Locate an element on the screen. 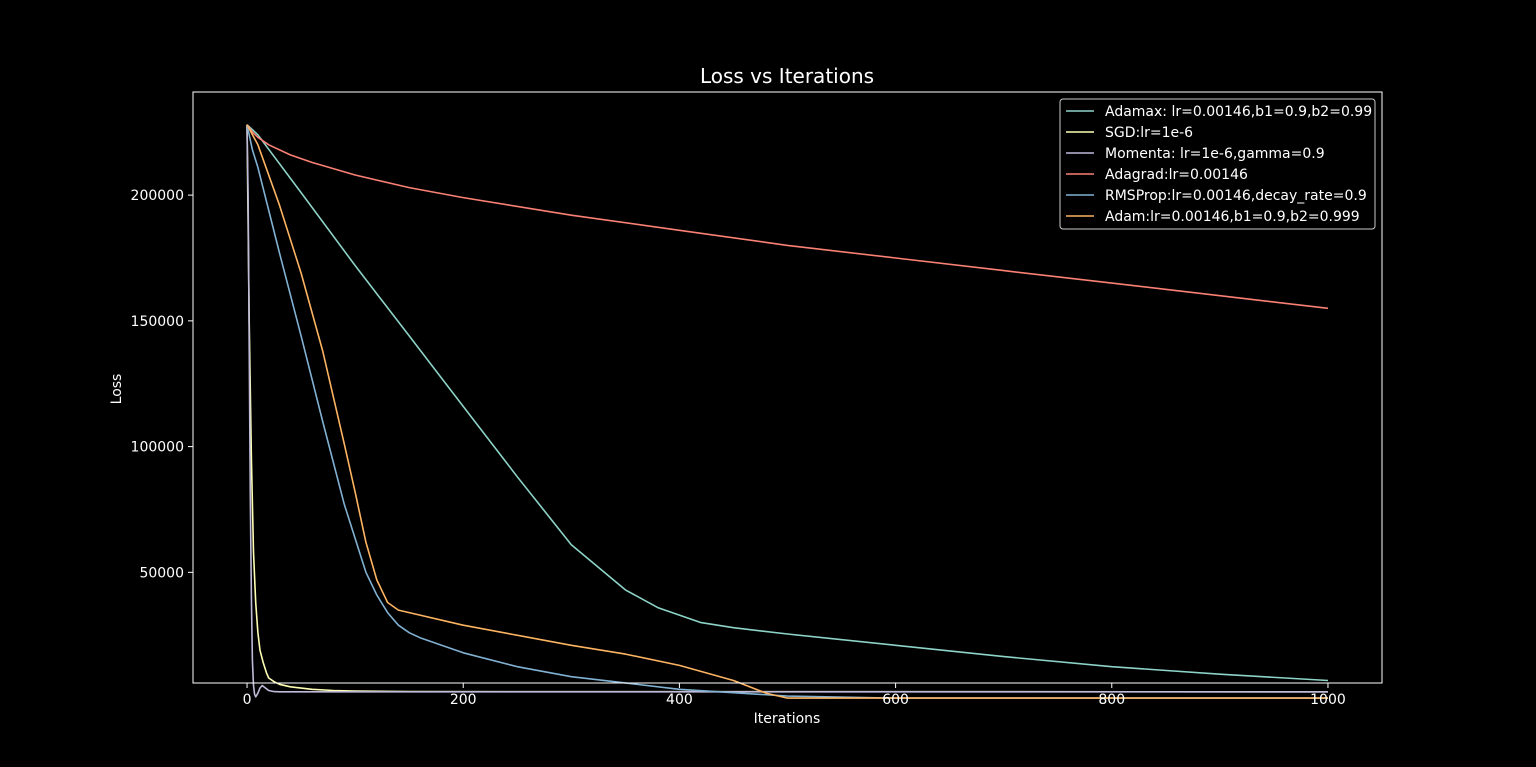  x-tick-label: 1000 is located at coordinates (1328, 700).